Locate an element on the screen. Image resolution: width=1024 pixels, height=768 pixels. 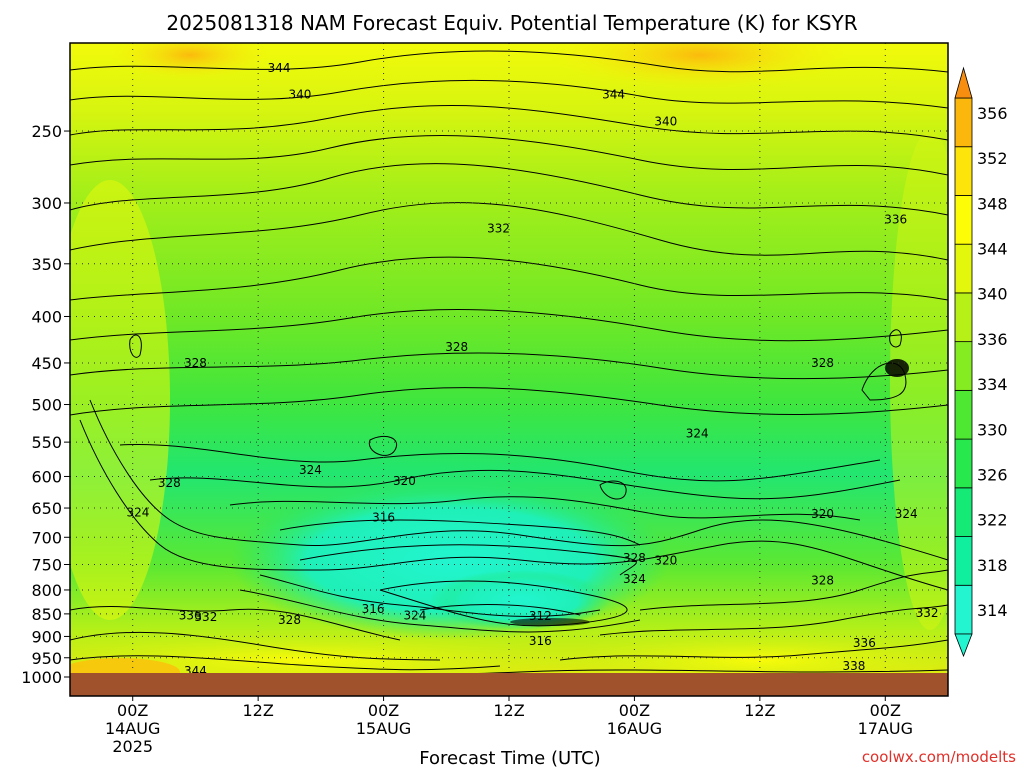
surface-ground is located at coordinates (509, 684).